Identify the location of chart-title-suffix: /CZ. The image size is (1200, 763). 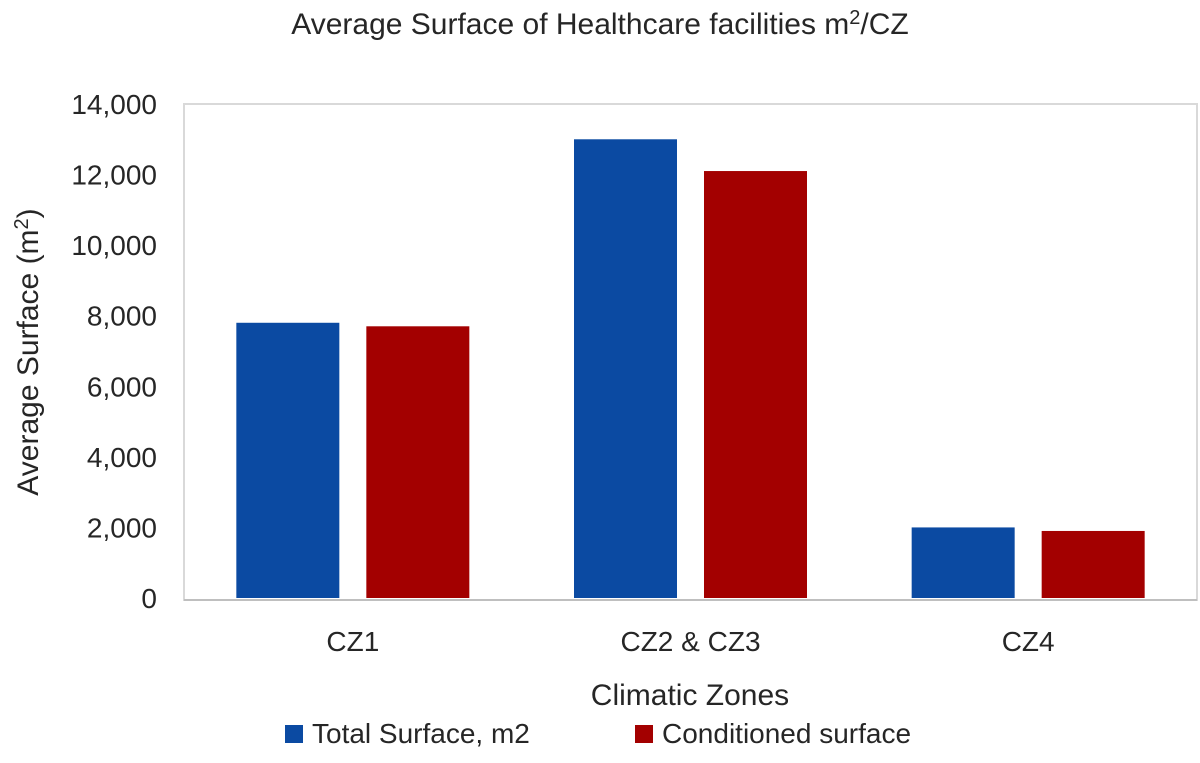
(884, 24).